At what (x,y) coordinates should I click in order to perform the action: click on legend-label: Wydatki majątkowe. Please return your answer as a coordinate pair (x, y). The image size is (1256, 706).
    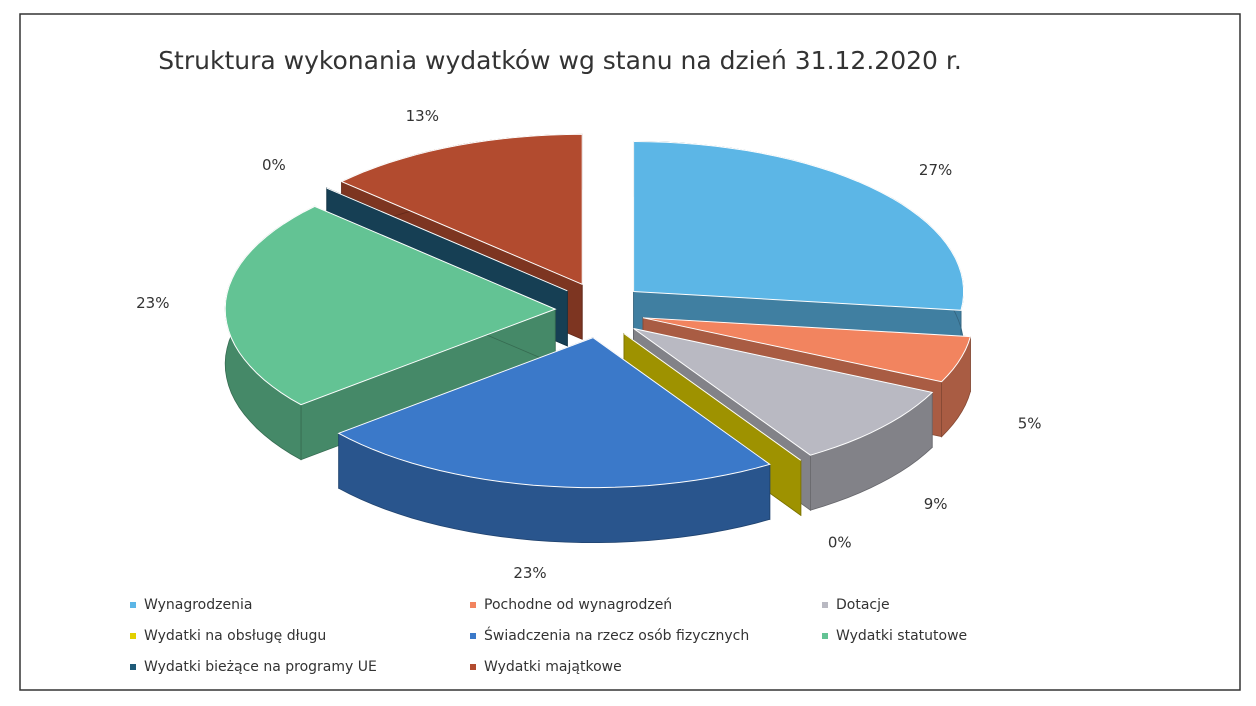
    Looking at the image, I should click on (553, 667).